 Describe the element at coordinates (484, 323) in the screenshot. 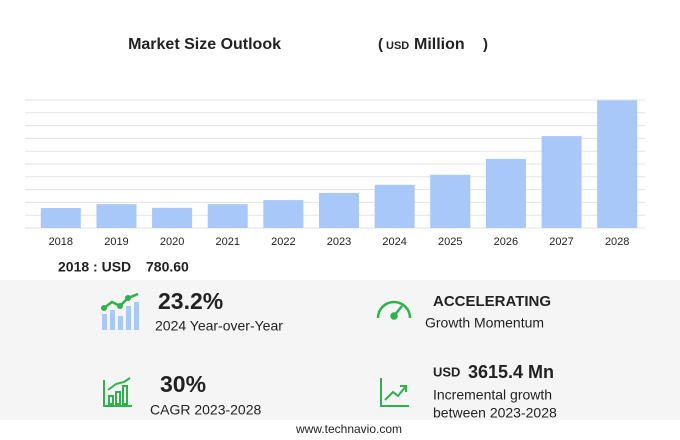

I see `stat-label: Growth Momentum` at that location.